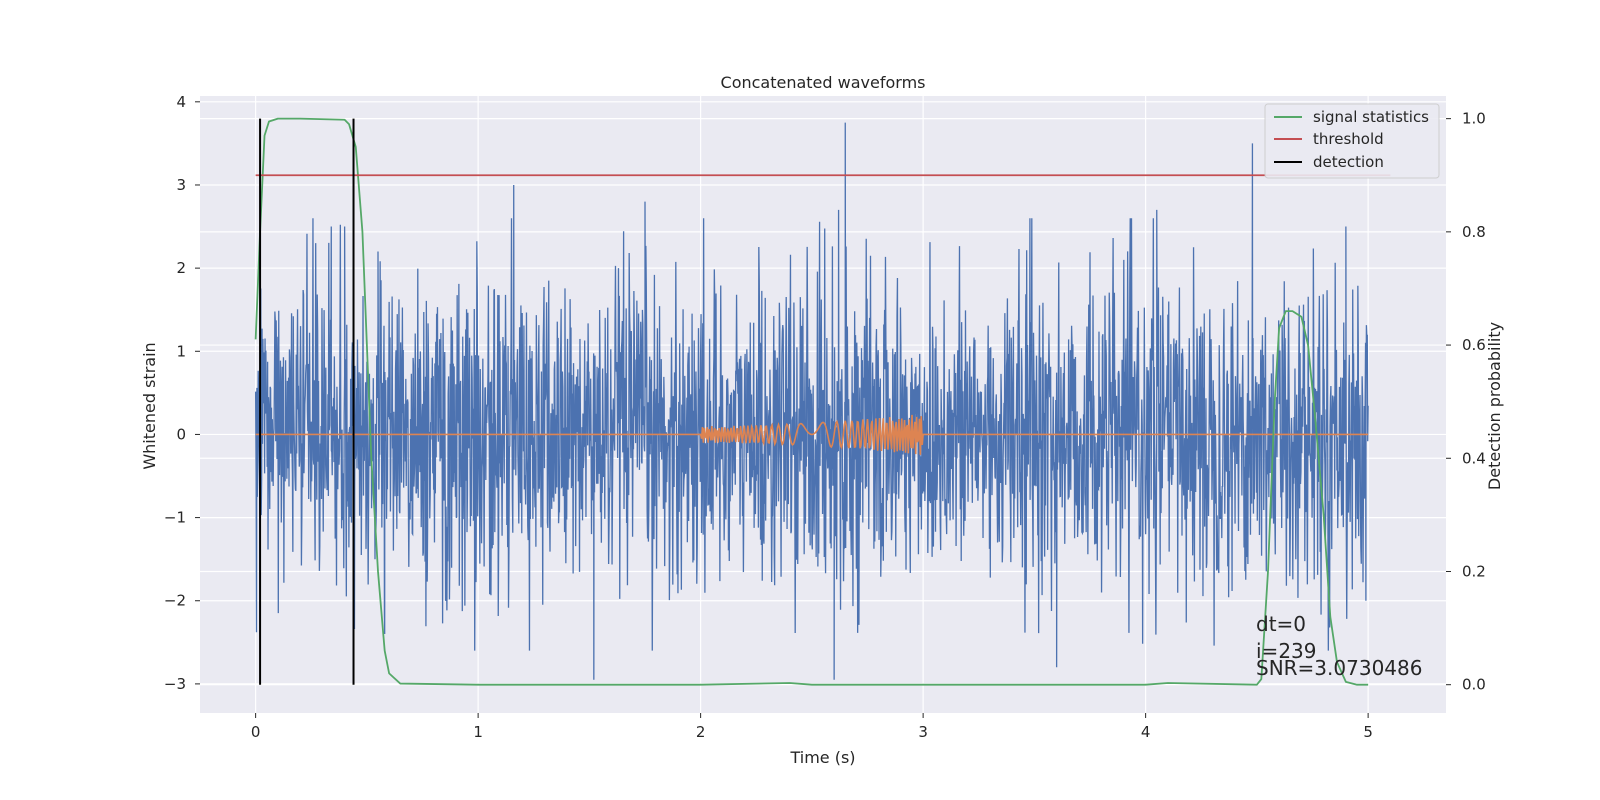 The image size is (1600, 800). What do you see at coordinates (1474, 345) in the screenshot?
I see `y-right-tick-label-3: 0.6` at bounding box center [1474, 345].